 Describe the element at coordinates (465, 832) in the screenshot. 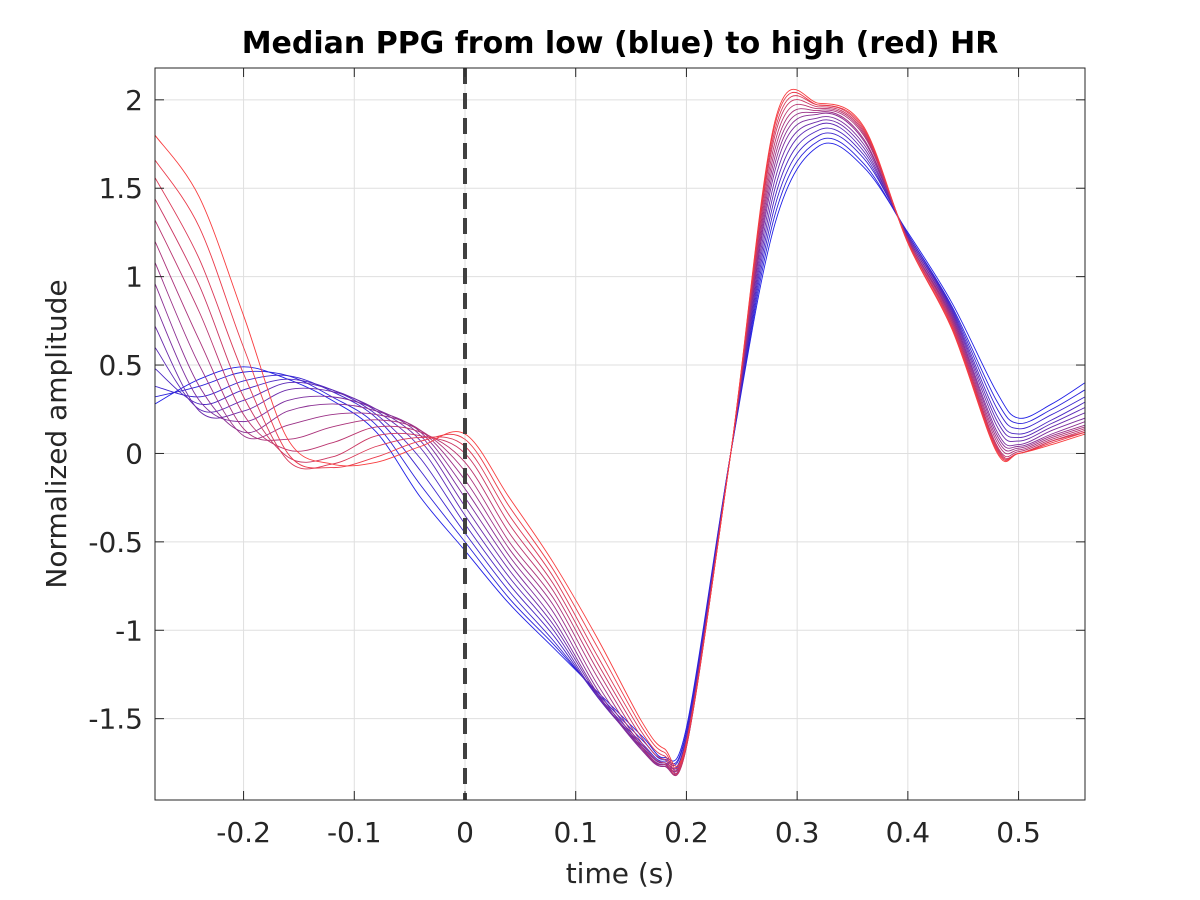

I see `x-tick-label: 0` at that location.